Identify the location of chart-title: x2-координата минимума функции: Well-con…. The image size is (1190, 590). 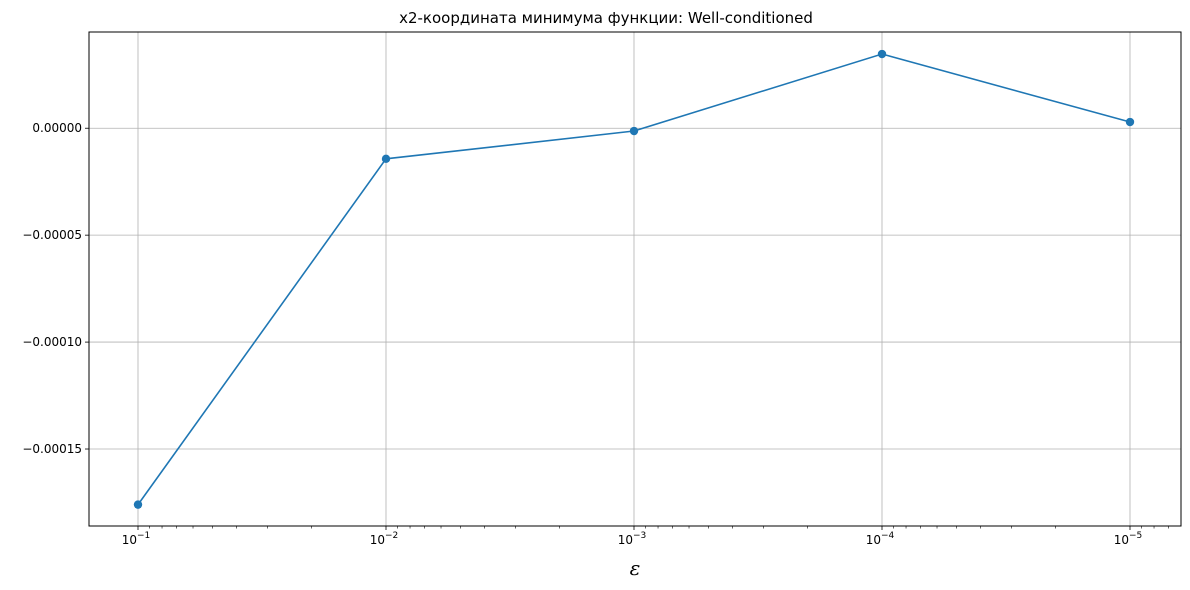
(606, 18).